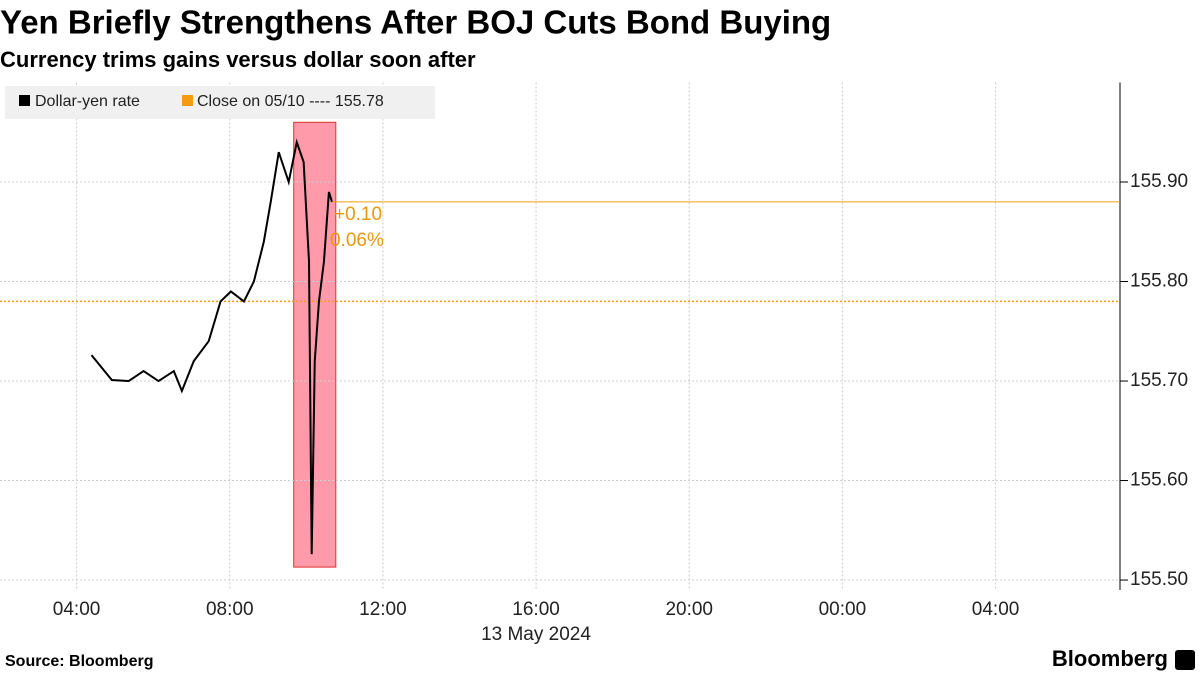 Image resolution: width=1200 pixels, height=675 pixels. I want to click on x-tick-label: 00:00, so click(843, 609).